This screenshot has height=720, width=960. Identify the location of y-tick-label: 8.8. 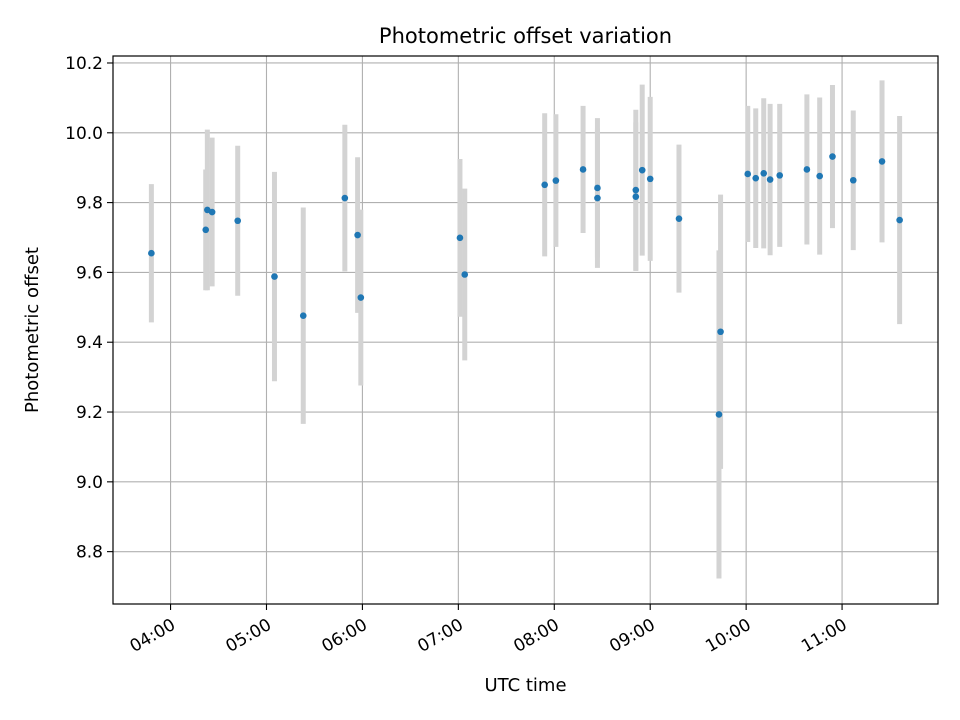
(89, 553).